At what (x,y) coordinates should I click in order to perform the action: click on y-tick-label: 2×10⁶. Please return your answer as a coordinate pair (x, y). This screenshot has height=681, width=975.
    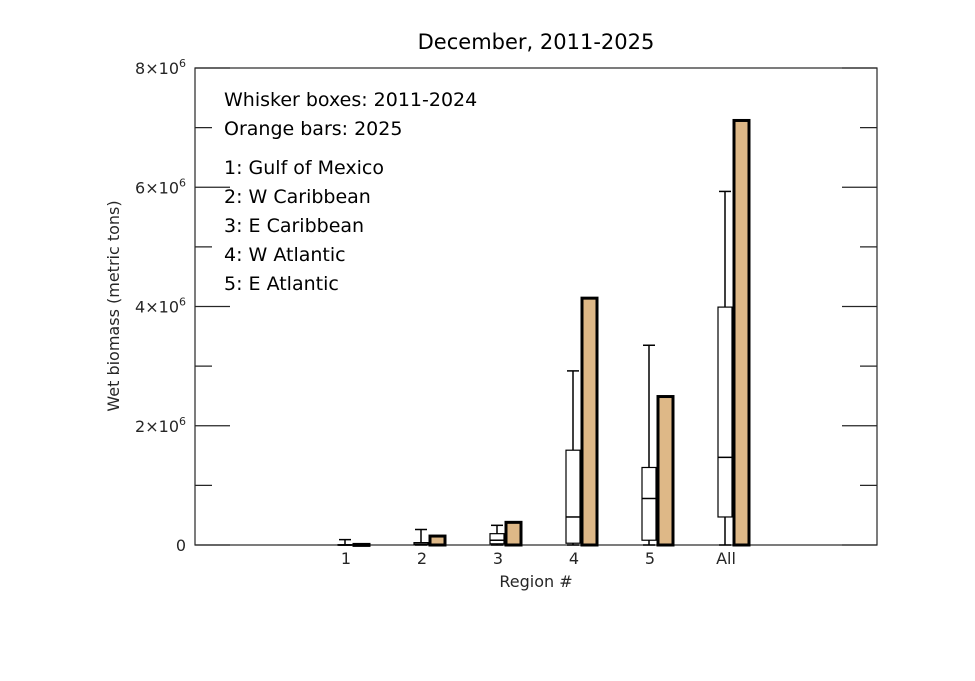
    Looking at the image, I should click on (160, 425).